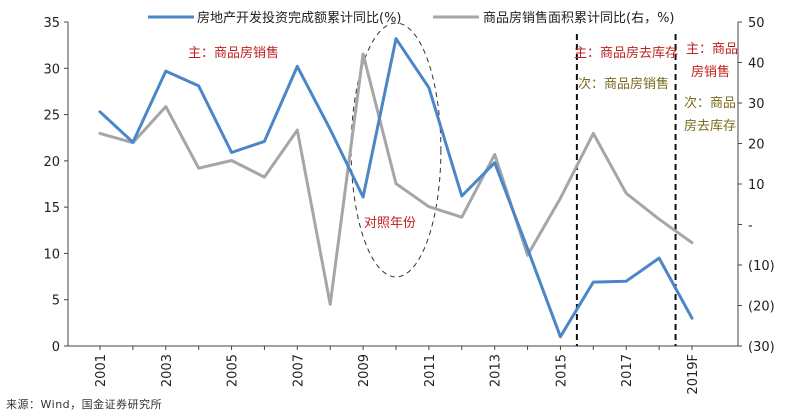 The width and height of the screenshot is (800, 415). What do you see at coordinates (167, 370) in the screenshot?
I see `x-tick-label: 2003` at bounding box center [167, 370].